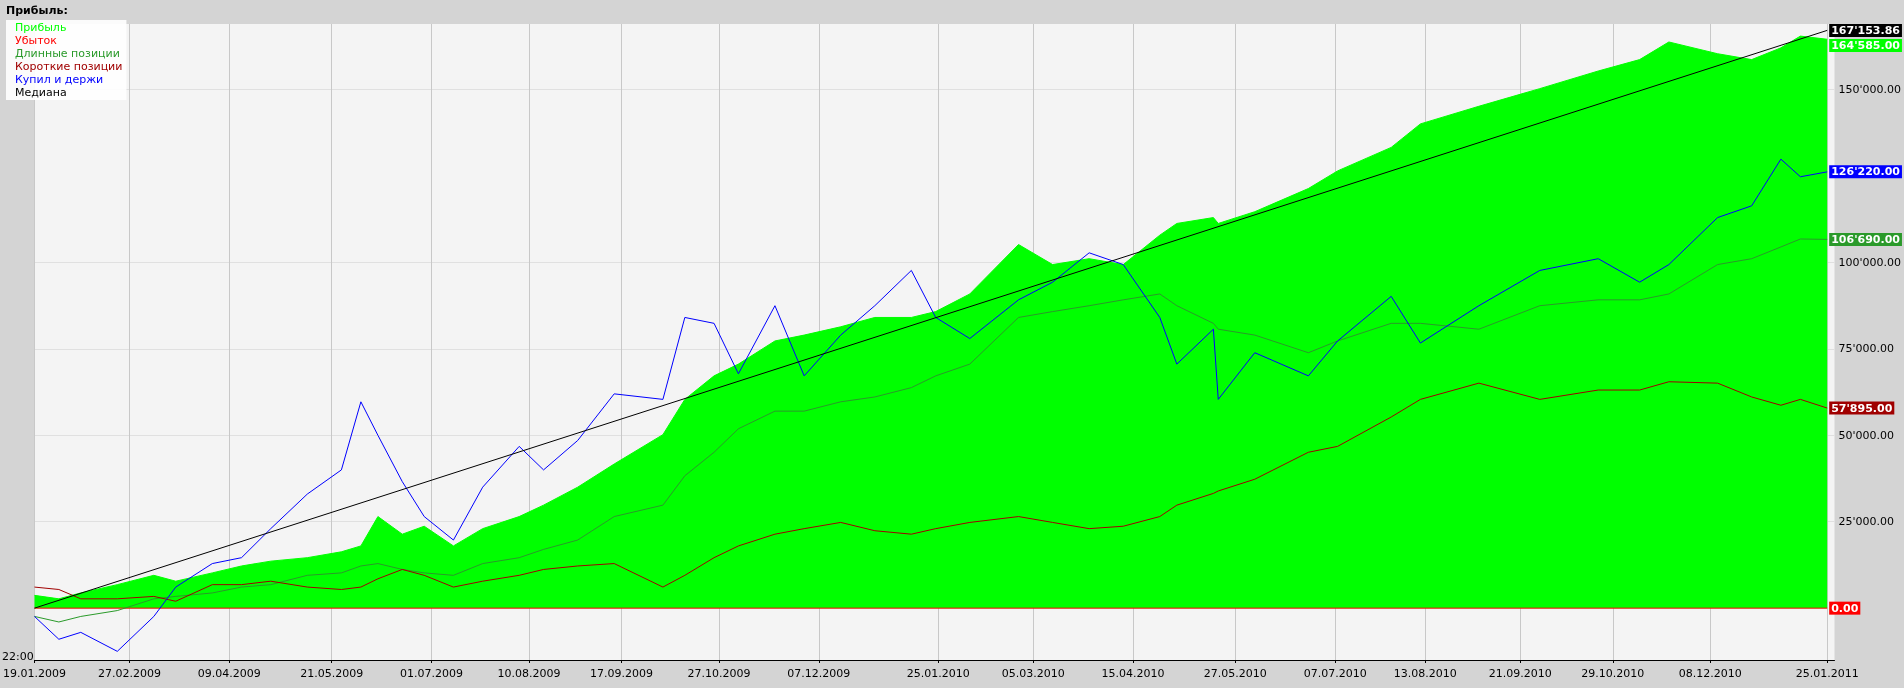 This screenshot has height=688, width=1904. I want to click on x-tick-label: 09.04.2009, so click(229, 673).